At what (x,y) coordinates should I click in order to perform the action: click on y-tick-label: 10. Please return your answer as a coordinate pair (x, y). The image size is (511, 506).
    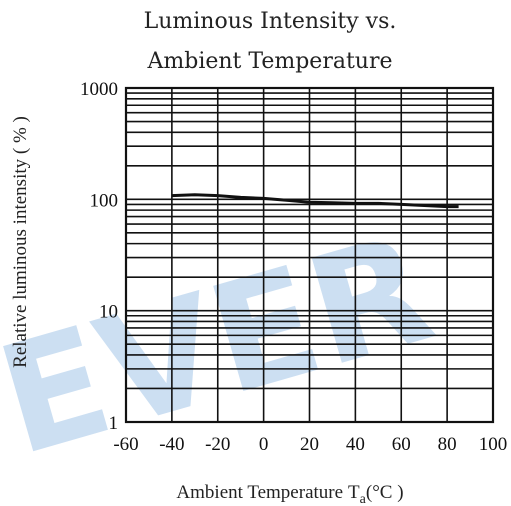
    Looking at the image, I should click on (108, 312).